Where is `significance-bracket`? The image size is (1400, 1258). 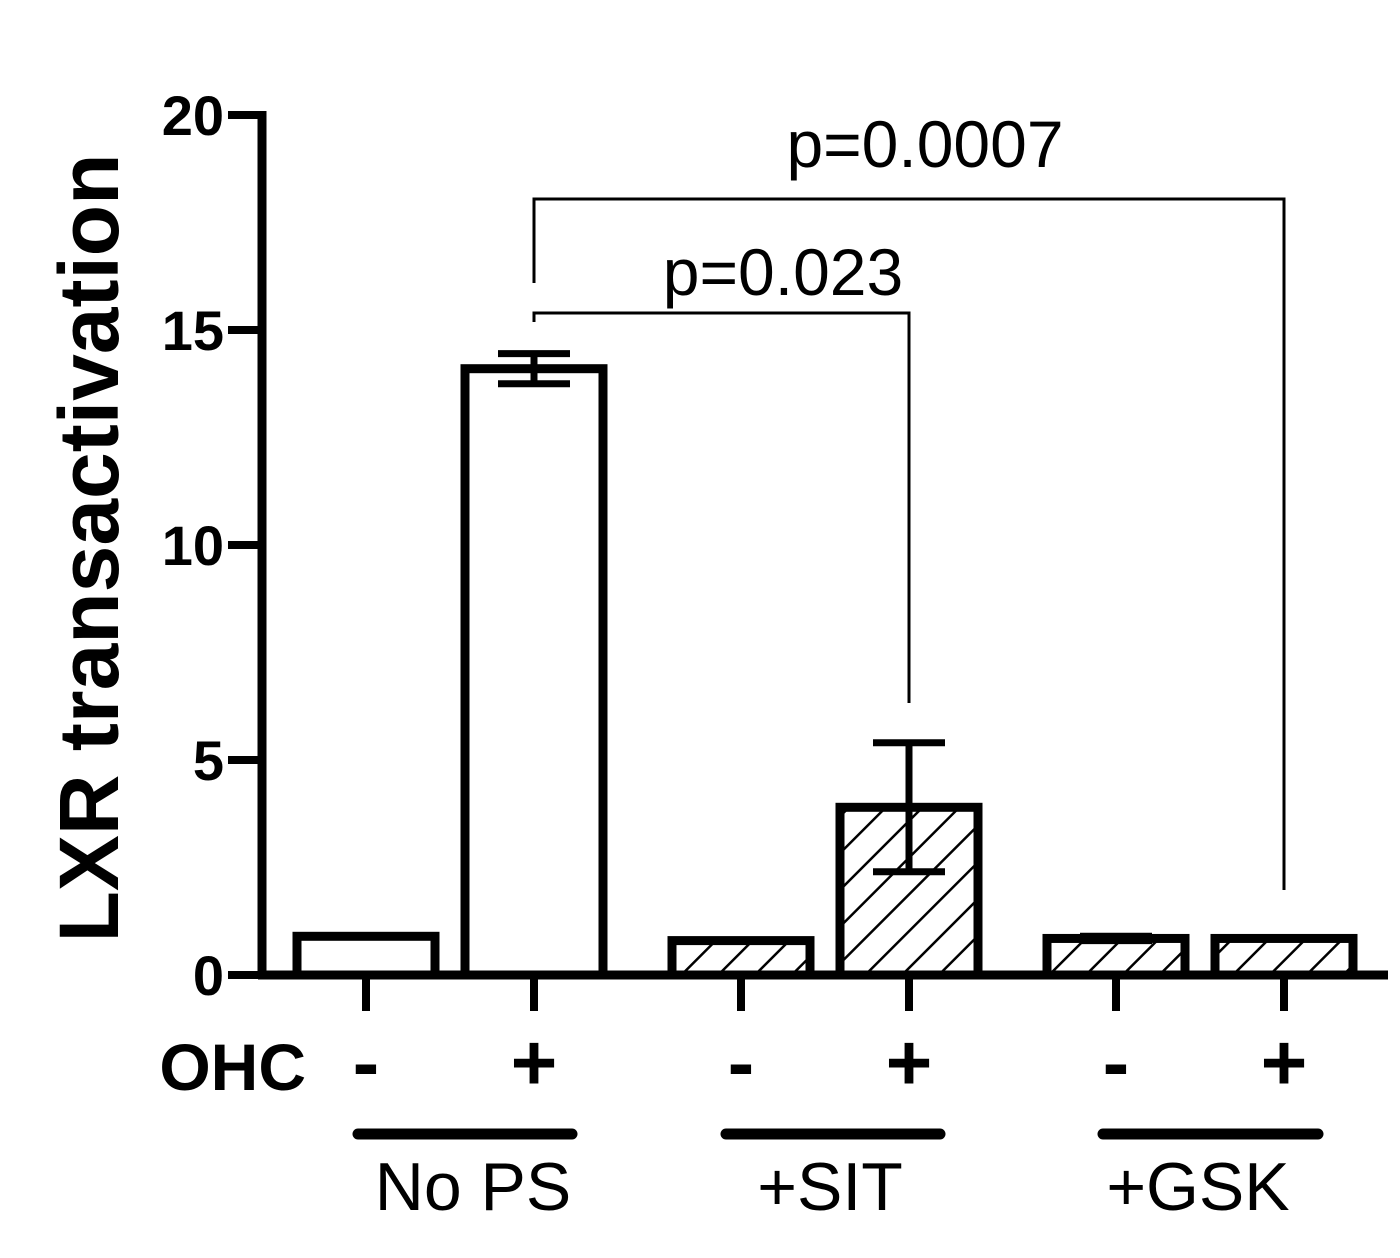
significance-bracket is located at coordinates (721, 507).